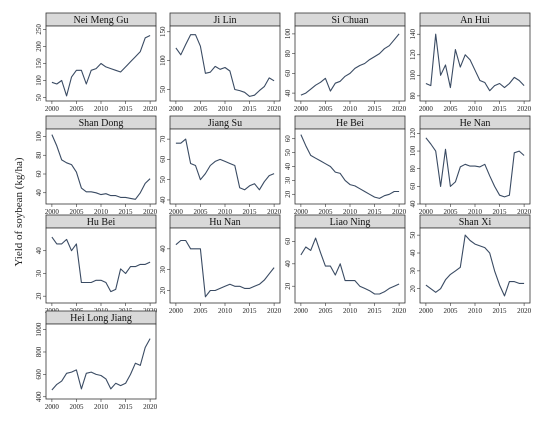 Image resolution: width=550 pixels, height=425 pixels. I want to click on panel-title: He Nan, so click(475, 123).